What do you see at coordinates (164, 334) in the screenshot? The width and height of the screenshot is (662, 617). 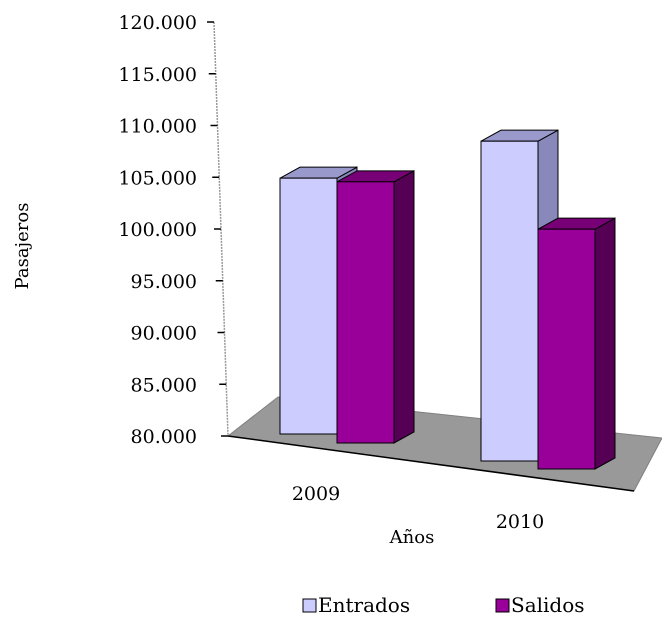 I see `y-tick-label: 90.000` at bounding box center [164, 334].